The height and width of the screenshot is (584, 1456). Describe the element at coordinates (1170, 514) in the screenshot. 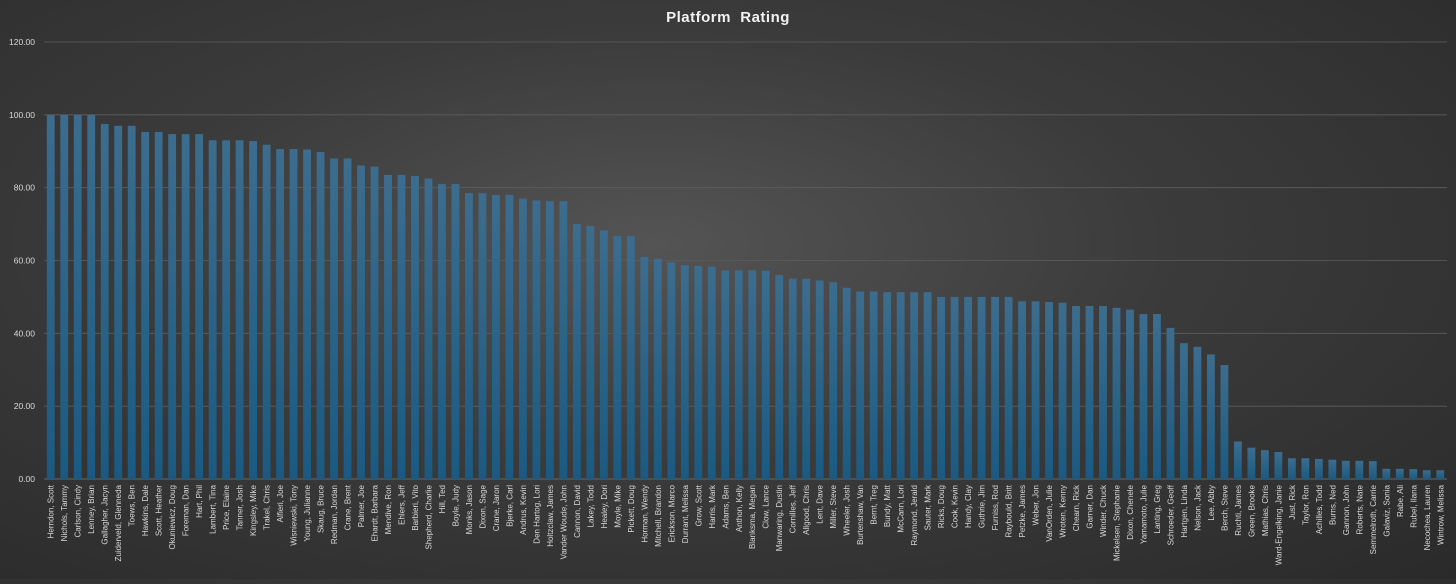

I see `x-tick-label: Schroeder, Geoff` at that location.